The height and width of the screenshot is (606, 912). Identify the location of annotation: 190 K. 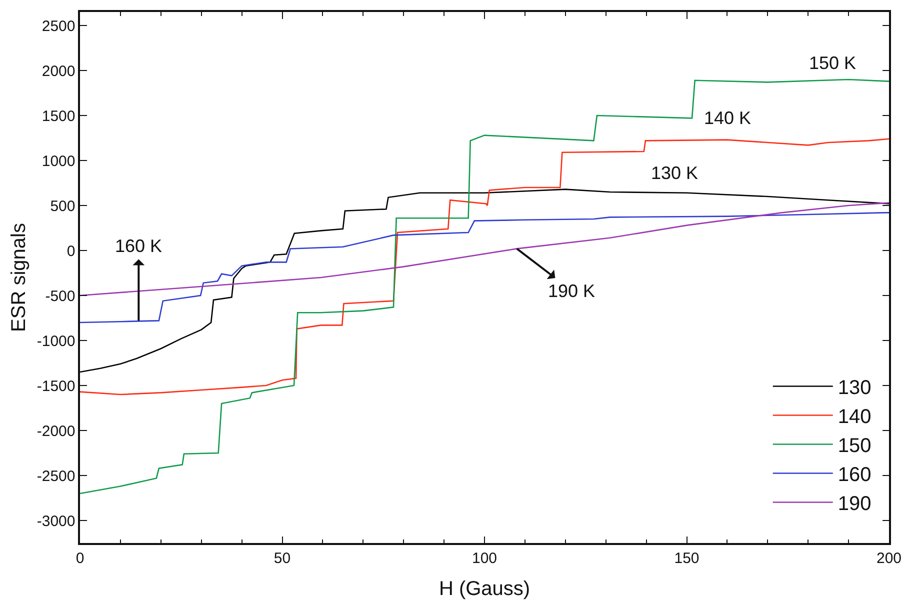
(572, 291).